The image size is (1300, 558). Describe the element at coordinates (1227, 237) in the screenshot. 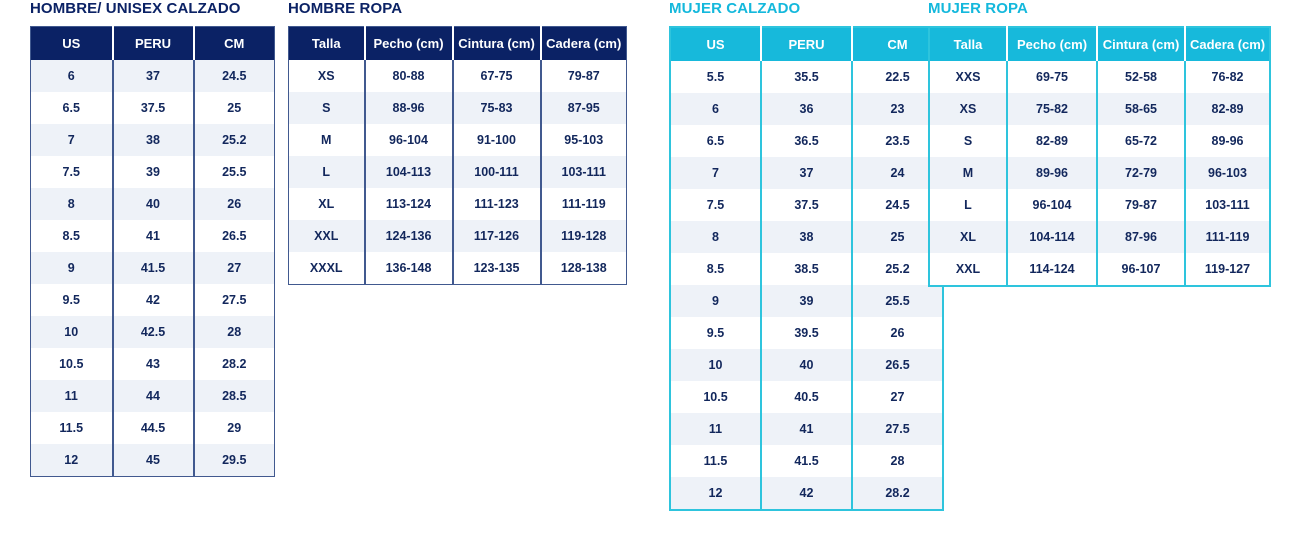

I see `table-cell: 111-119` at that location.